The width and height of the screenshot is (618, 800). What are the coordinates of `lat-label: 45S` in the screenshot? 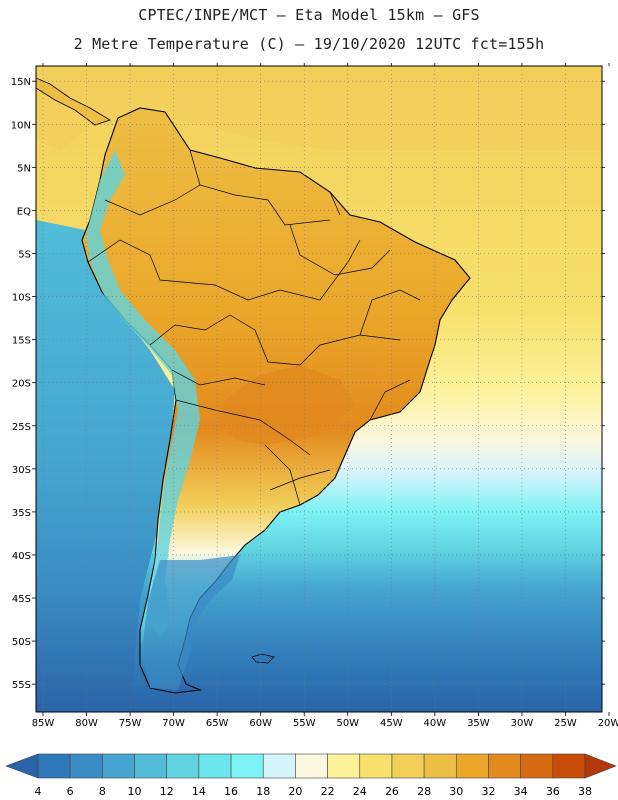 It's located at (21, 599).